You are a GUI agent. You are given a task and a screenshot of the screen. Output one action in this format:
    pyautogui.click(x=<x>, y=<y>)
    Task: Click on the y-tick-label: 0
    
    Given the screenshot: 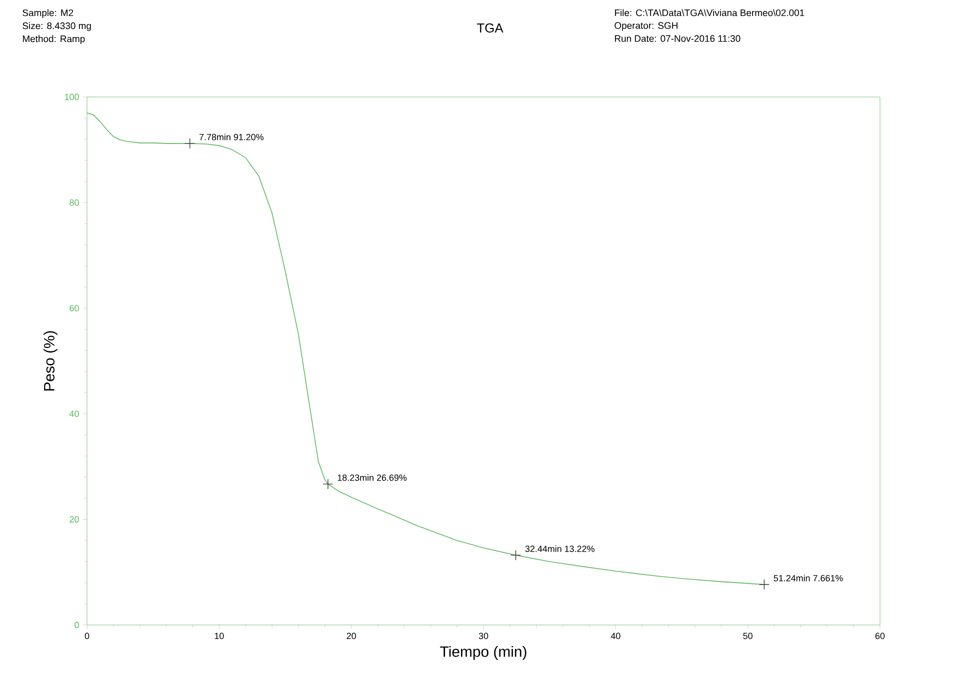 What is the action you would take?
    pyautogui.click(x=76, y=625)
    